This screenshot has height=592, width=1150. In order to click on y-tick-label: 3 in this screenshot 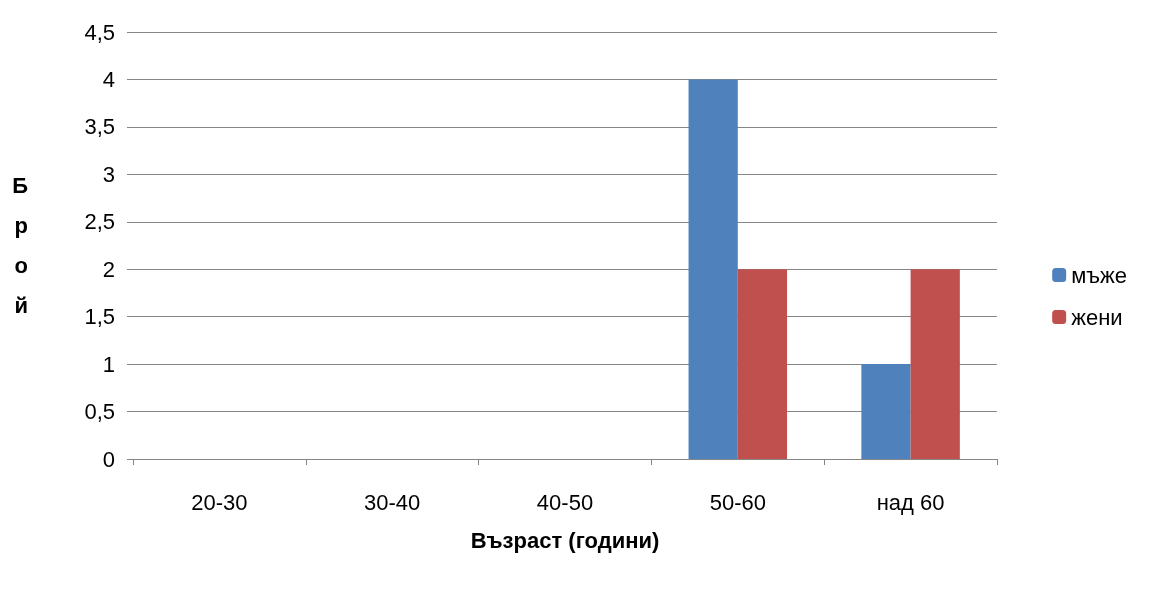, I will do `click(108, 174)`.